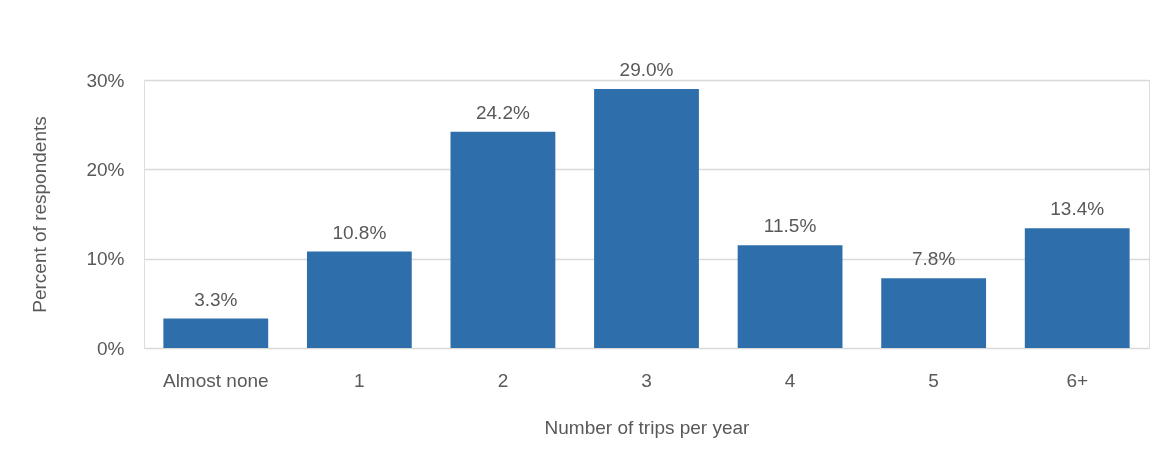 This screenshot has height=450, width=1174. What do you see at coordinates (933, 380) in the screenshot?
I see `x-tick-label: 5` at bounding box center [933, 380].